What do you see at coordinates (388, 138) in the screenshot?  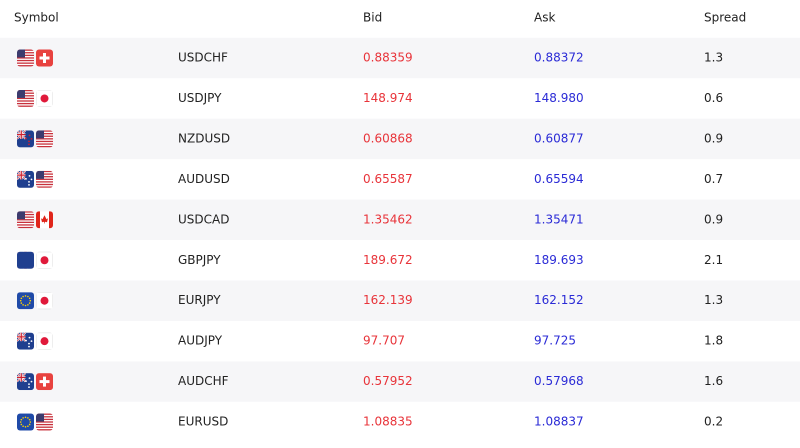 I see `bid-price: 0.60868` at bounding box center [388, 138].